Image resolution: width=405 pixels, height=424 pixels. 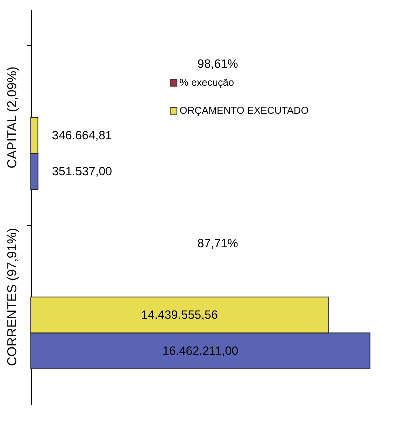 What do you see at coordinates (218, 63) in the screenshot?
I see `text: 98,61%` at bounding box center [218, 63].